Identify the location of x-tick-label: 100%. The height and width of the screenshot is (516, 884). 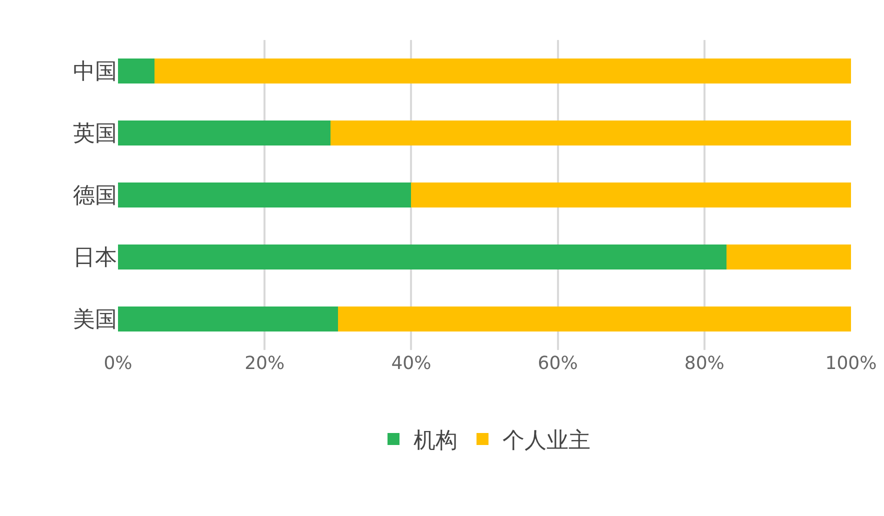
(851, 363).